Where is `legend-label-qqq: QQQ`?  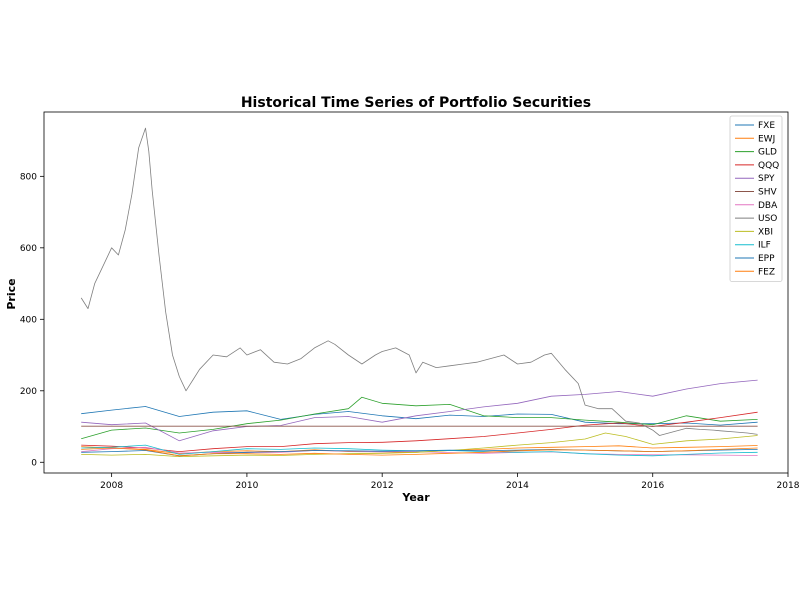 legend-label-qqq: QQQ is located at coordinates (768, 166).